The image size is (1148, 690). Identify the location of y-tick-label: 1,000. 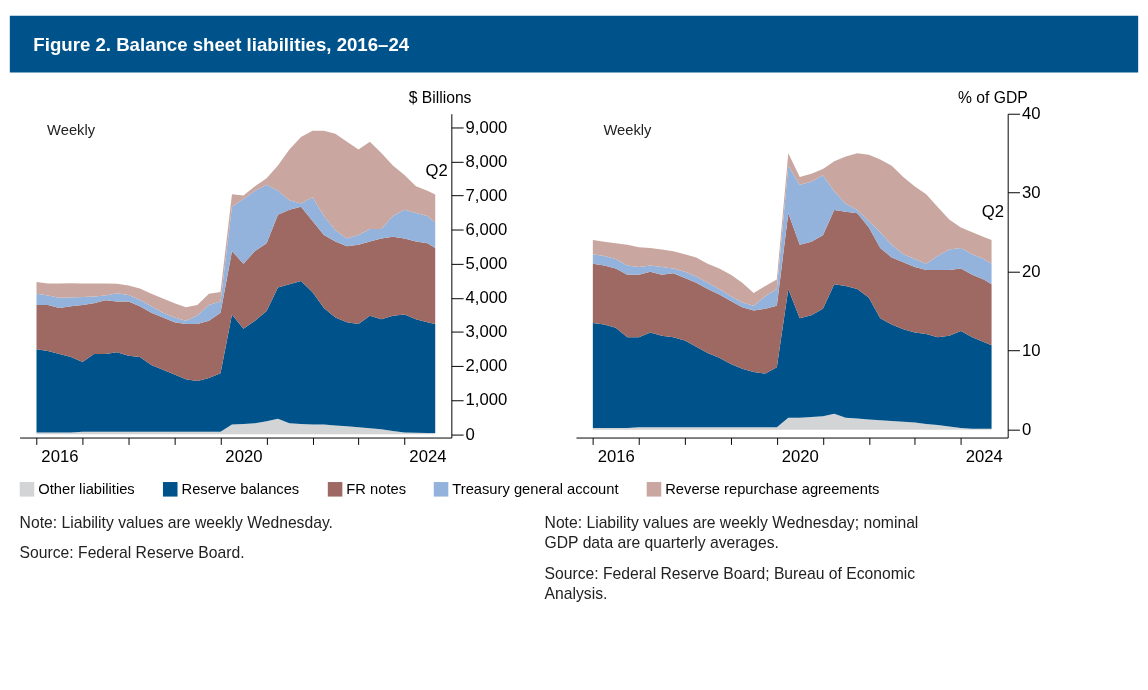
(486, 400).